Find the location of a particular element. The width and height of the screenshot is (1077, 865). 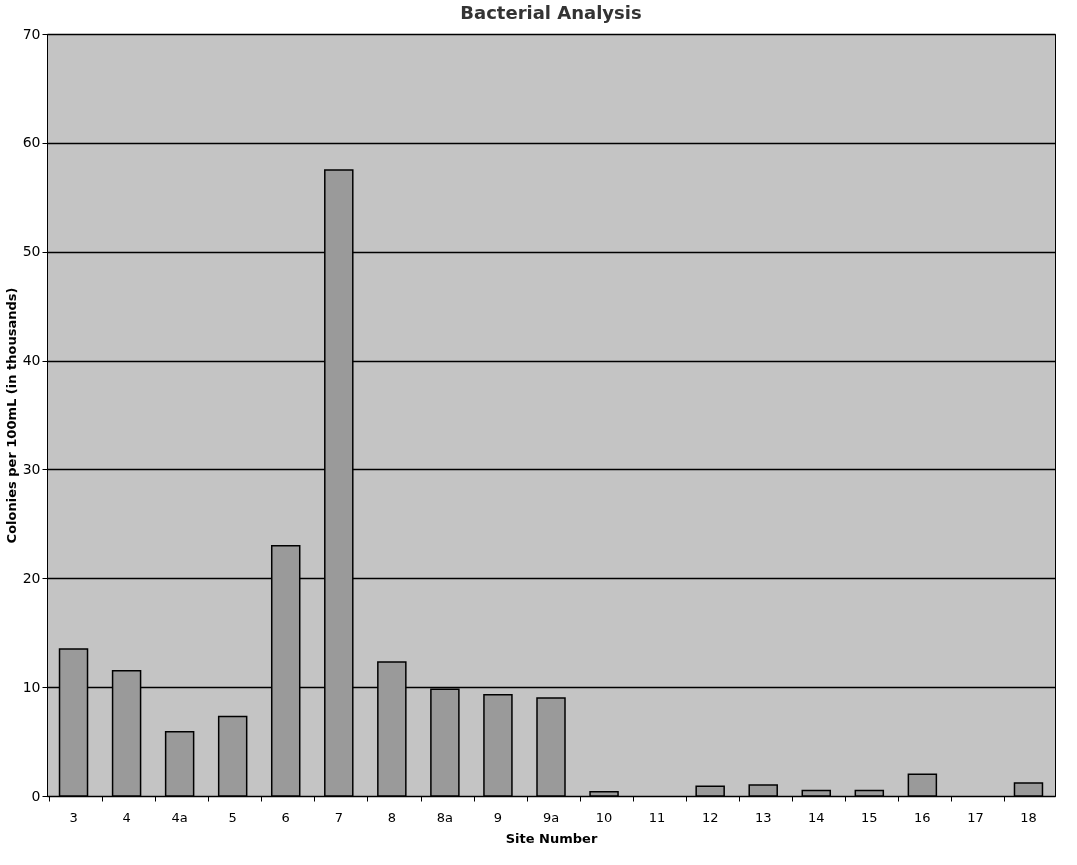

x-tick-label: 3 is located at coordinates (73, 817).